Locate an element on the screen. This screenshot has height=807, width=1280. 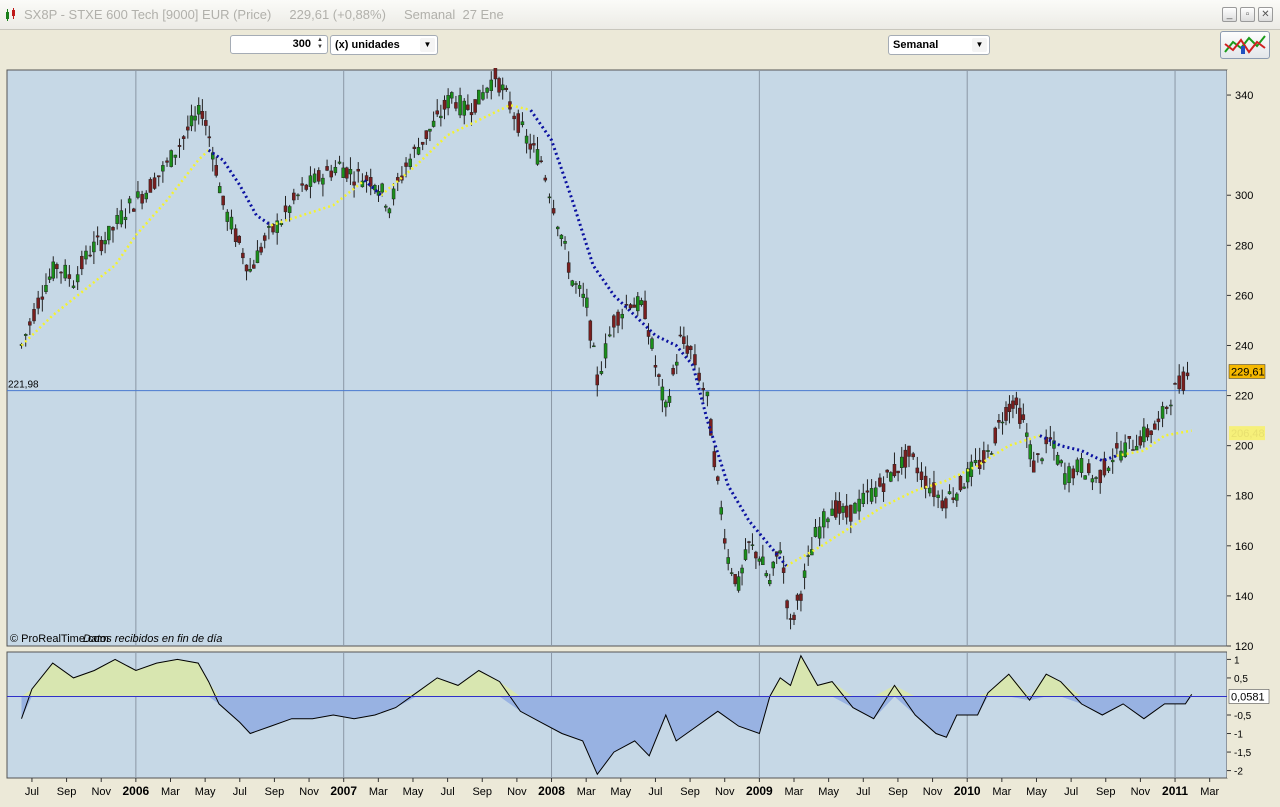
y-axis-label: 140 is located at coordinates (1244, 597).